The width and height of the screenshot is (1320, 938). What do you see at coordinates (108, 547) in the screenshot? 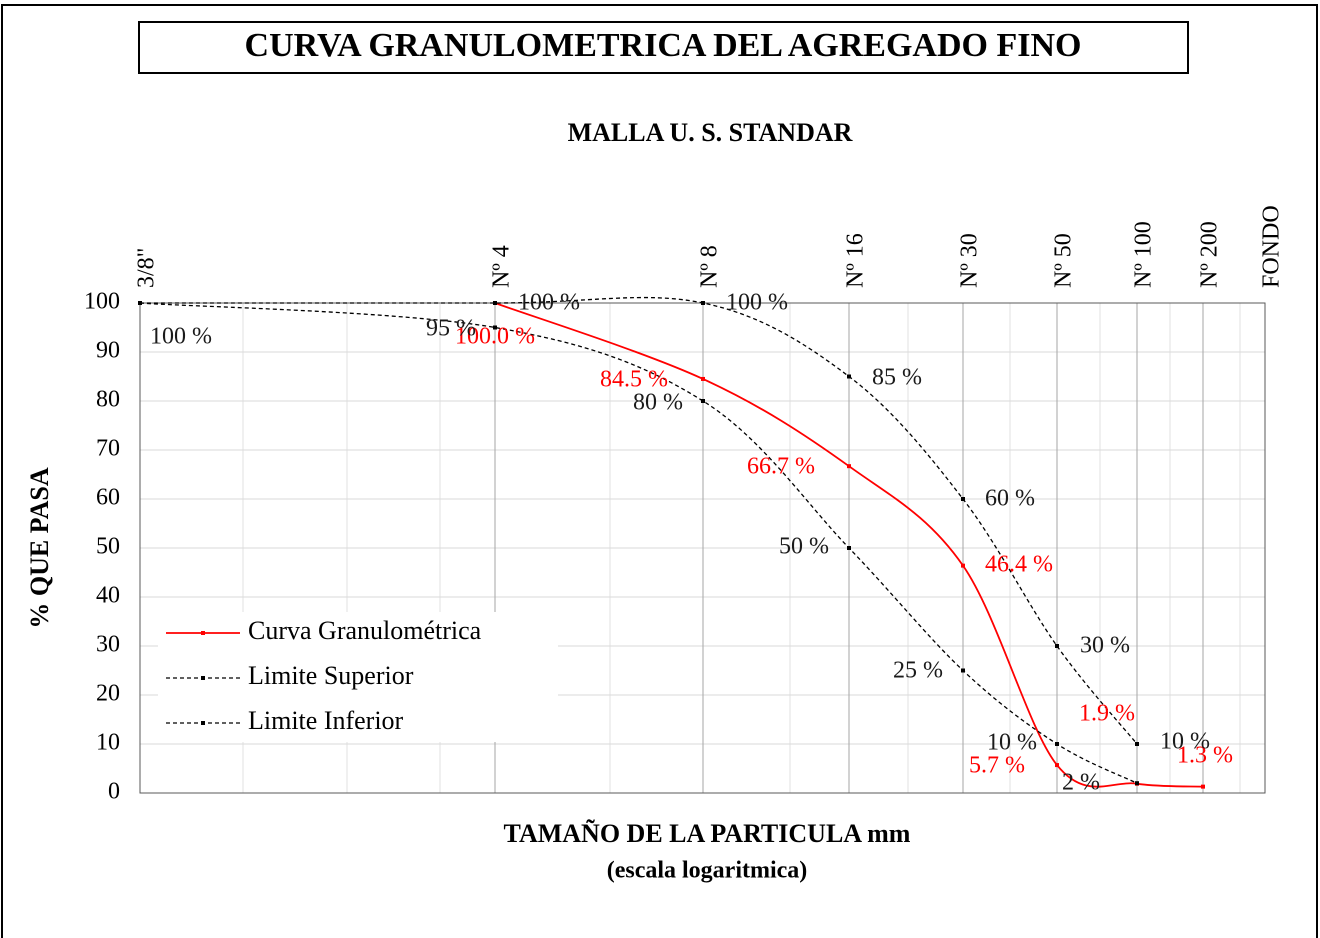
I see `y-tick-label: 50` at bounding box center [108, 547].